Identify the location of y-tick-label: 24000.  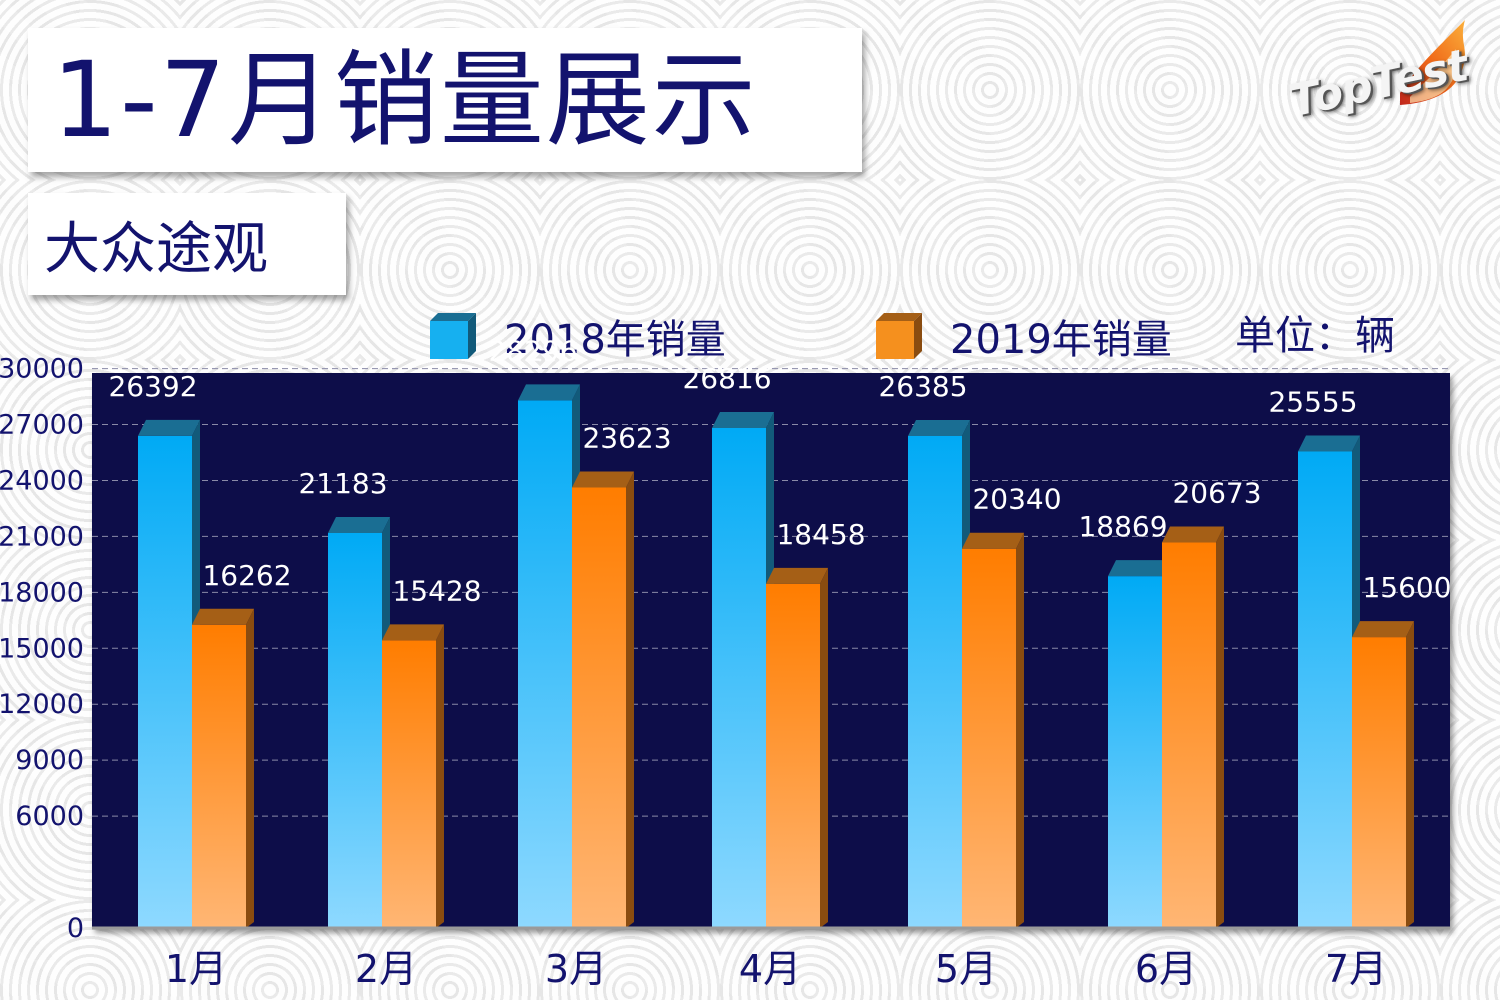
(42, 480).